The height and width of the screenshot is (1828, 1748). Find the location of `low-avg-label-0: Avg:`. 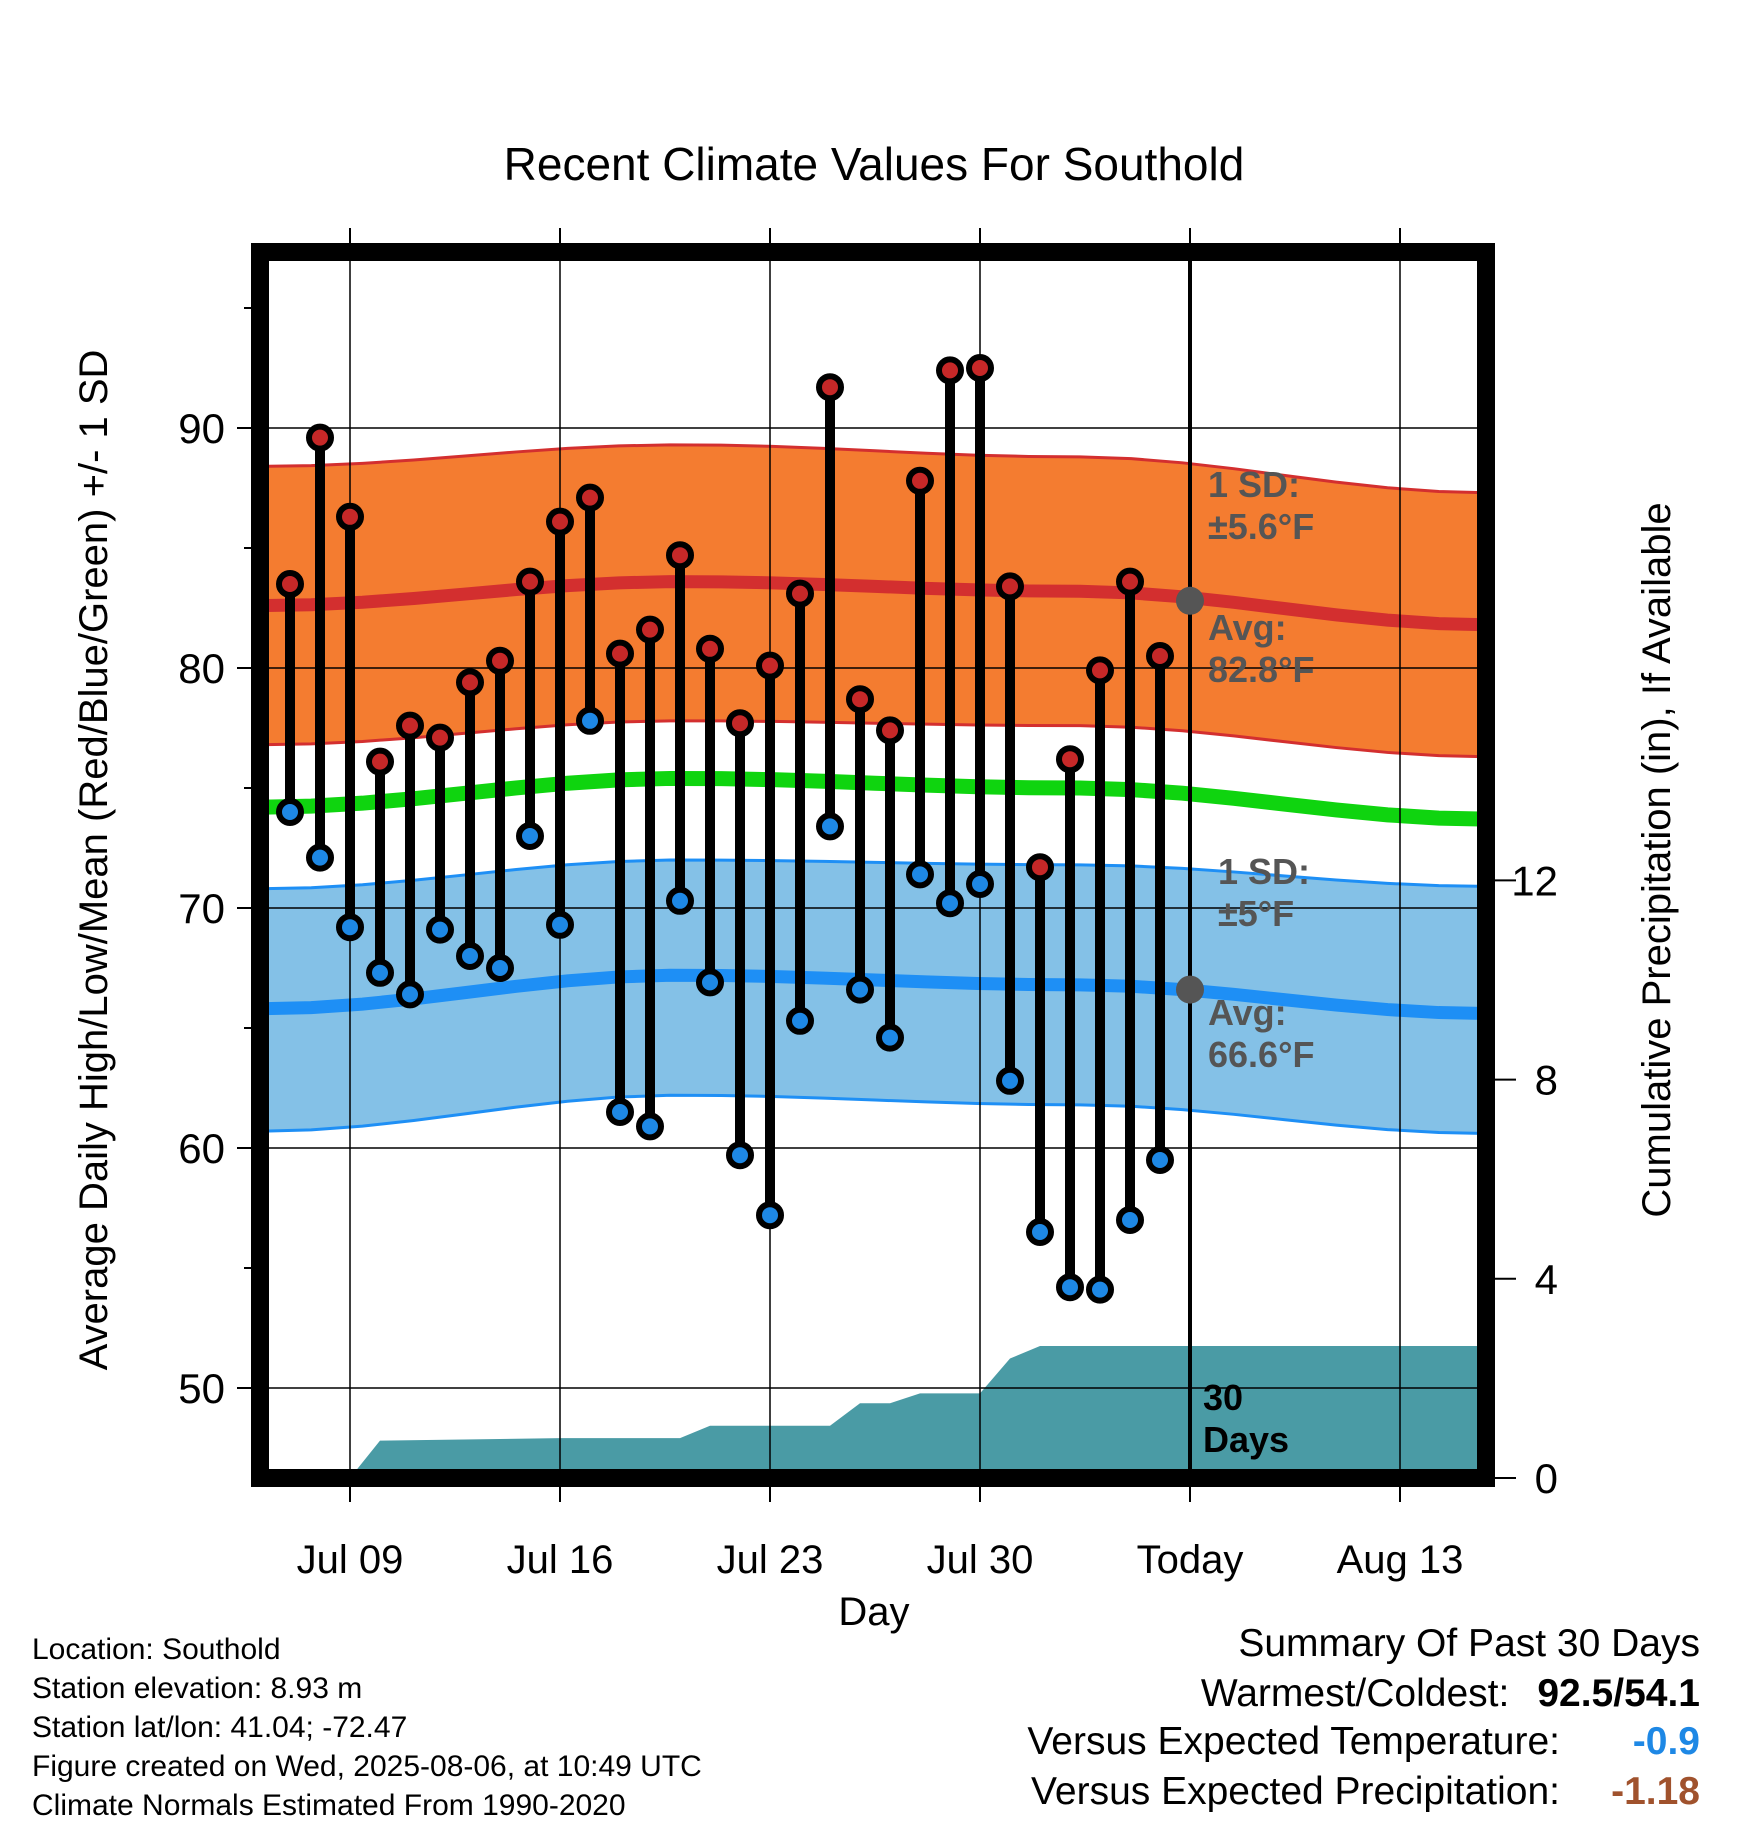

low-avg-label-0: Avg: is located at coordinates (1247, 1012).